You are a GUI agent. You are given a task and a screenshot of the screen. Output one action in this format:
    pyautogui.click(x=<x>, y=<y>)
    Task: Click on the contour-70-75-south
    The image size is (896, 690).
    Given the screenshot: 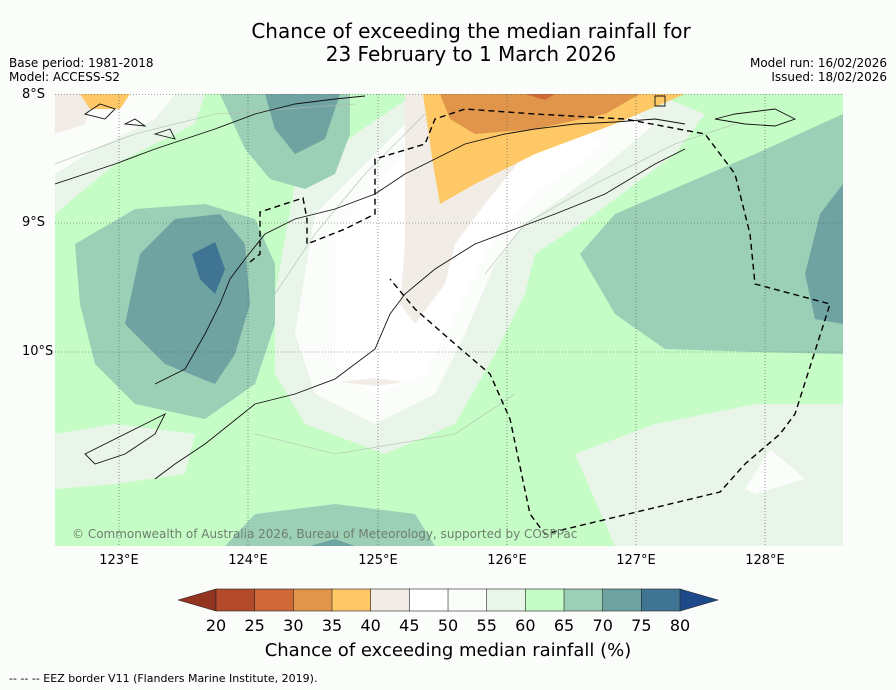 What is the action you would take?
    pyautogui.click(x=332, y=542)
    